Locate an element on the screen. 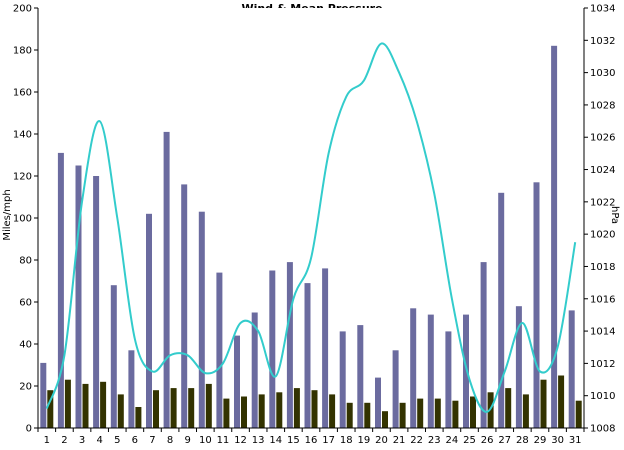 The image size is (624, 450). x-tick-label: 4 is located at coordinates (99, 440).